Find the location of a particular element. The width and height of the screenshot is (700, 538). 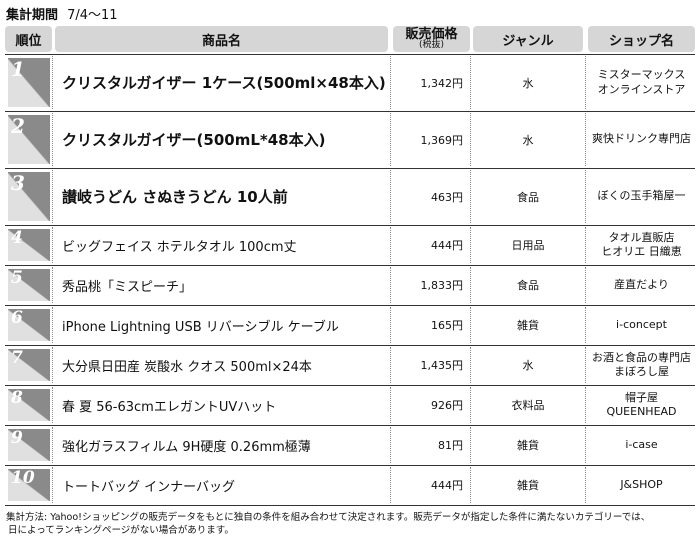

product-name: 強化ガラスフィルム 9H硬度 0.26mm極薄 is located at coordinates (186, 447).